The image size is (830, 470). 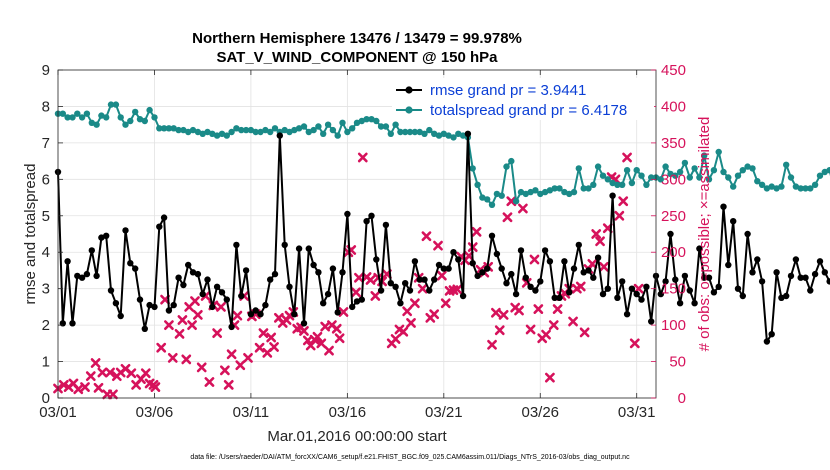 I want to click on x-tick-label: 03/26, so click(x=540, y=412).